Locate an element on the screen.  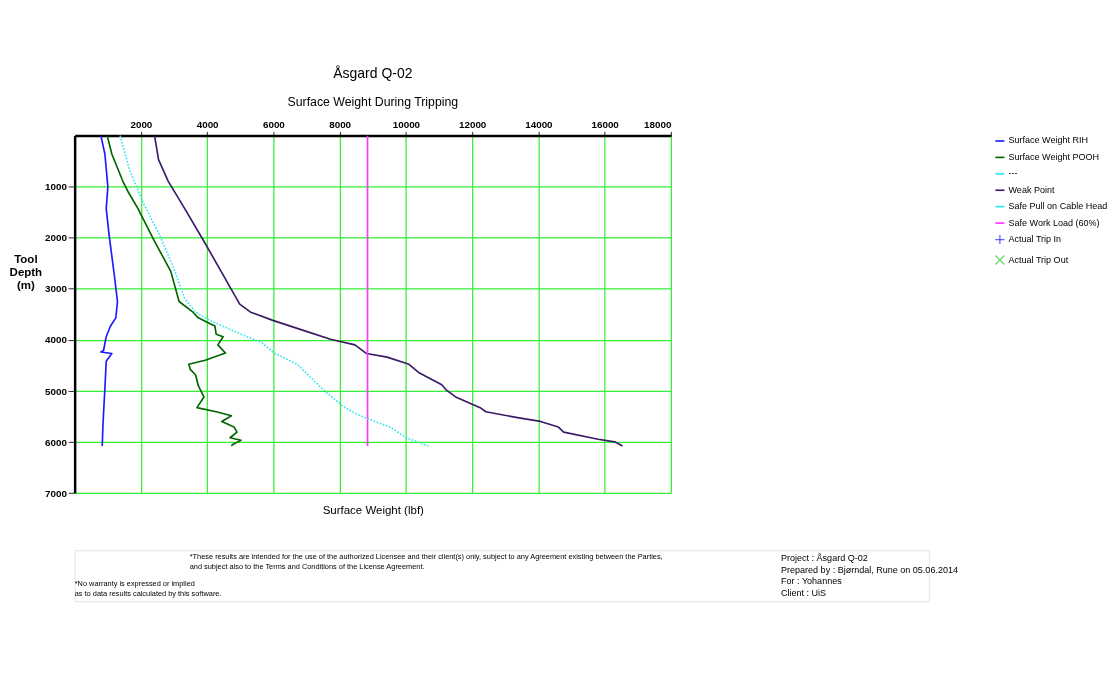
legend-label: Actual Trip In is located at coordinates (1035, 238).